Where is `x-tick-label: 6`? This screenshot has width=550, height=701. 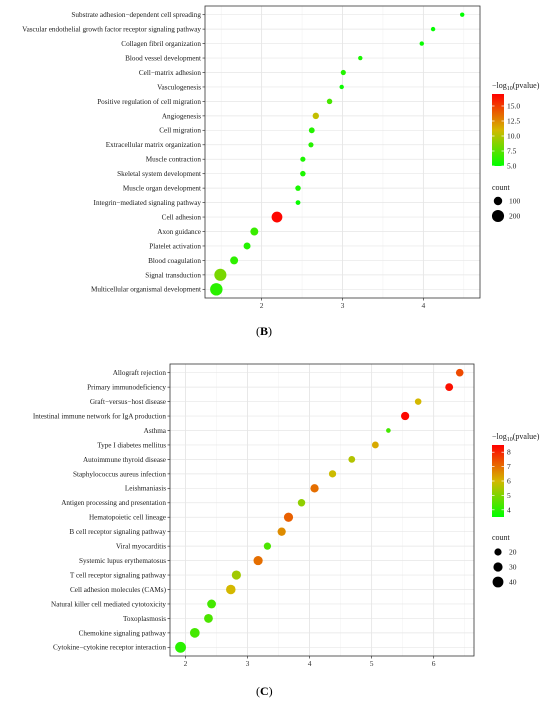
x-tick-label: 6 is located at coordinates (434, 663).